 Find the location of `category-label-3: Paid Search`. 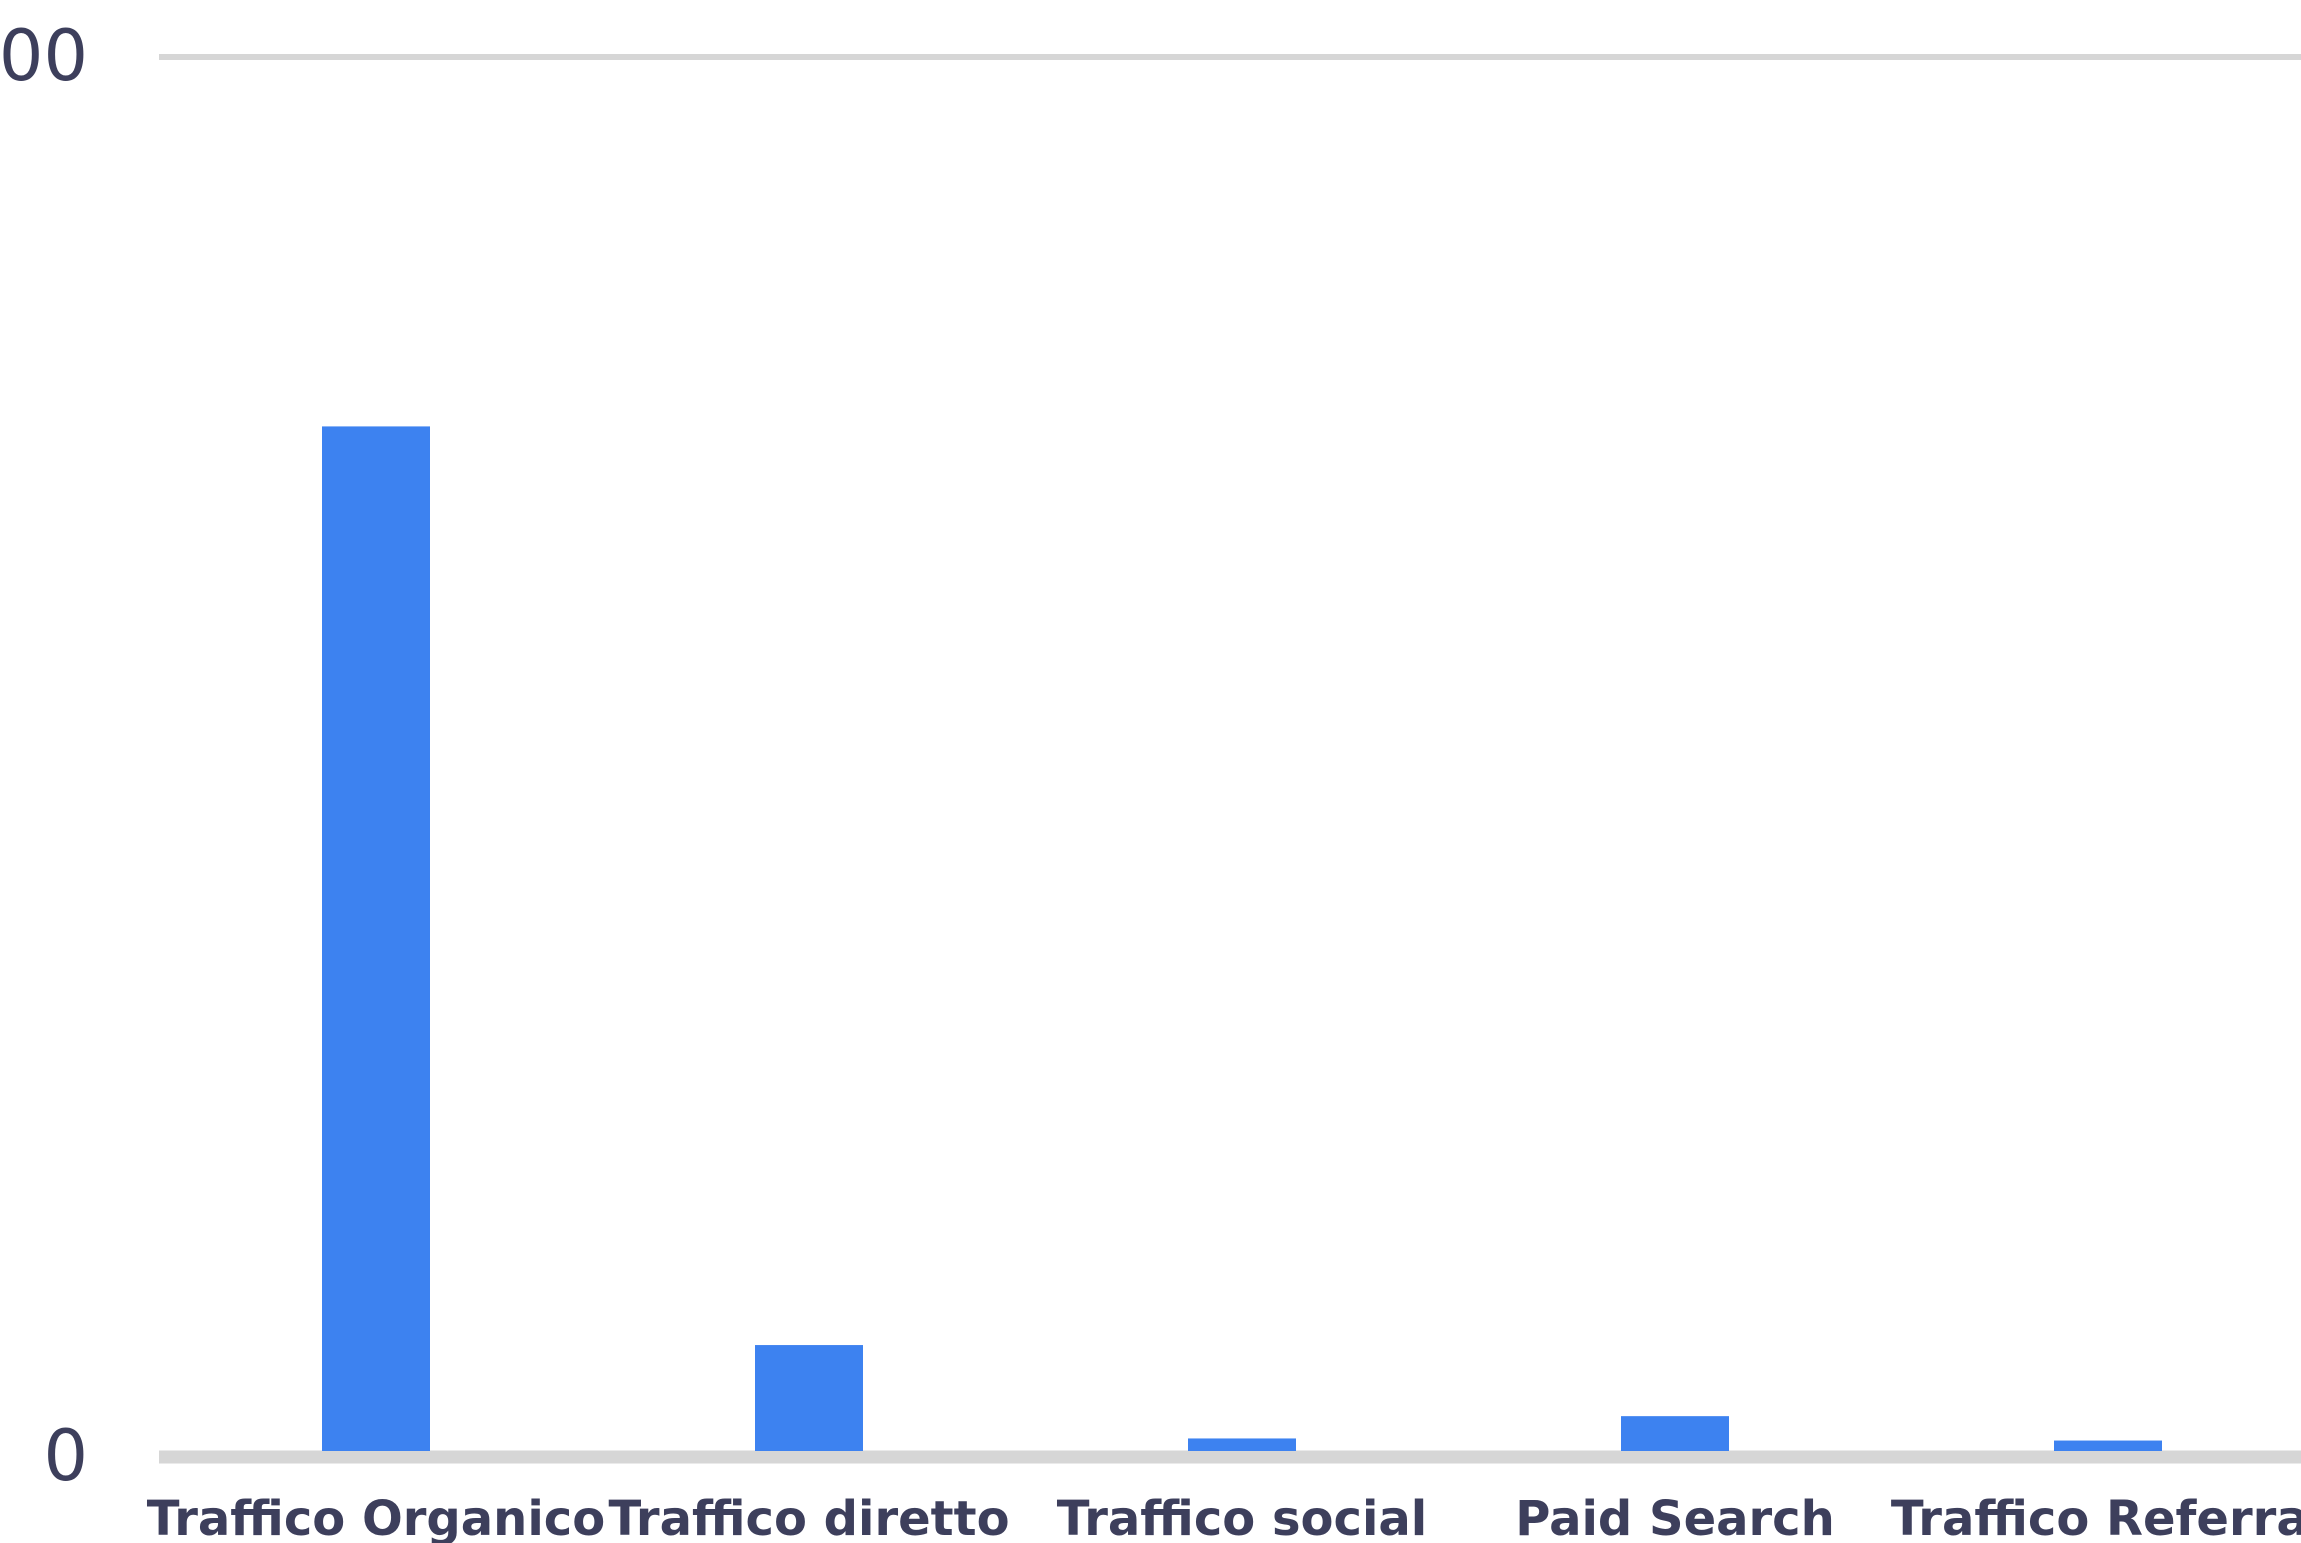

category-label-3: Paid Search is located at coordinates (1675, 1517).